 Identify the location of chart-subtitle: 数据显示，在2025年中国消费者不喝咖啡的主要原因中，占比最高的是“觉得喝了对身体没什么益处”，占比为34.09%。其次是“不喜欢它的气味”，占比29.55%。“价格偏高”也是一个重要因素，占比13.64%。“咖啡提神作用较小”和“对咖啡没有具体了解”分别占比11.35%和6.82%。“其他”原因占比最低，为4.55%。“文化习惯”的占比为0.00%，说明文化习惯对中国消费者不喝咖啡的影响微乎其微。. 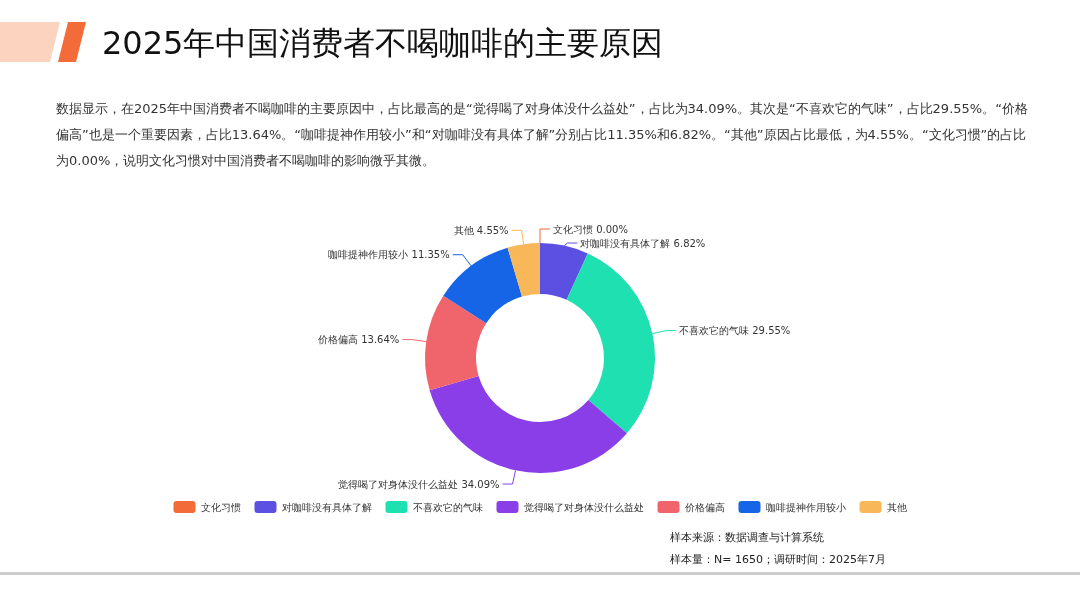
(542, 135).